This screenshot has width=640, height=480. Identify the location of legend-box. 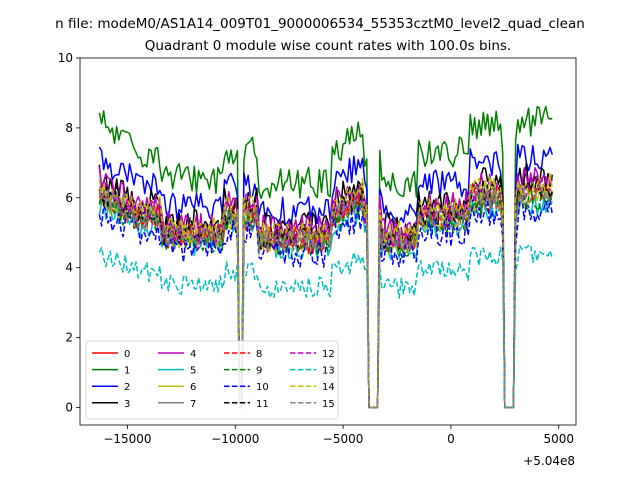
(212, 380).